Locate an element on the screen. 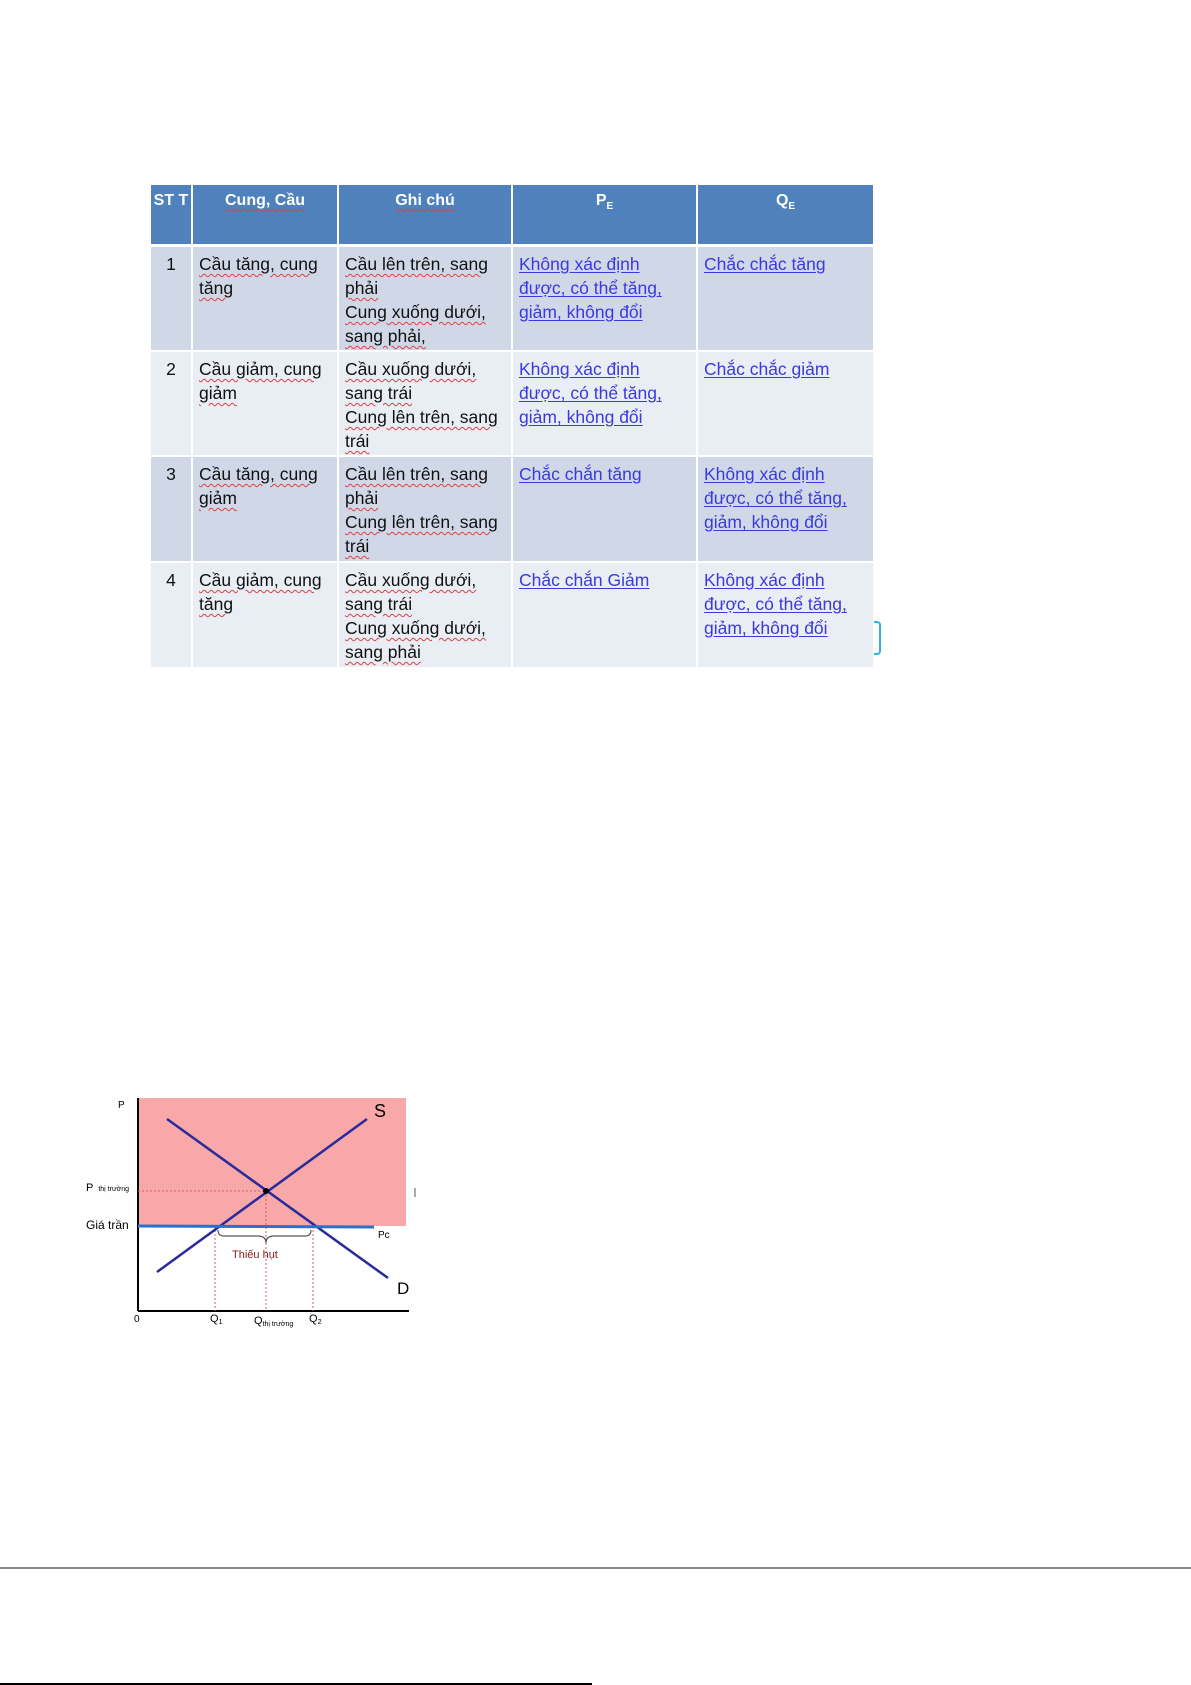 This screenshot has width=1191, height=1685. cell-cung-cau: Cầu tăng, cung giảm is located at coordinates (265, 509).